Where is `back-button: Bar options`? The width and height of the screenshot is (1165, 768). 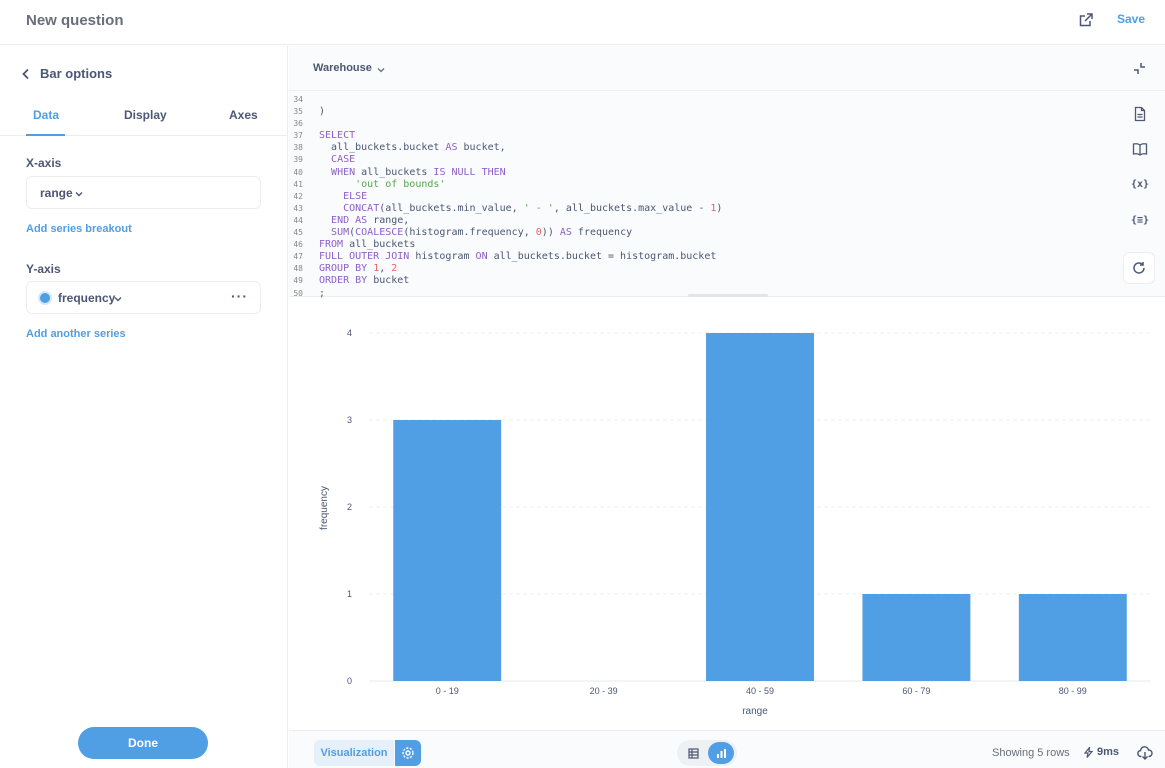
back-button: Bar options is located at coordinates (66, 73).